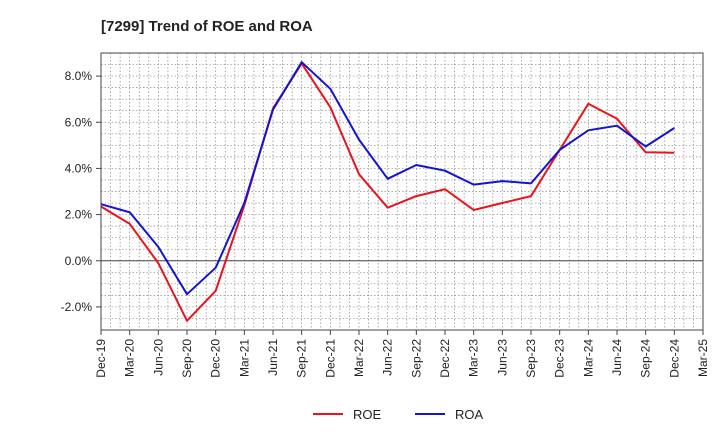 The image size is (720, 440). Describe the element at coordinates (674, 358) in the screenshot. I see `x-tick-label: Dec-24` at that location.